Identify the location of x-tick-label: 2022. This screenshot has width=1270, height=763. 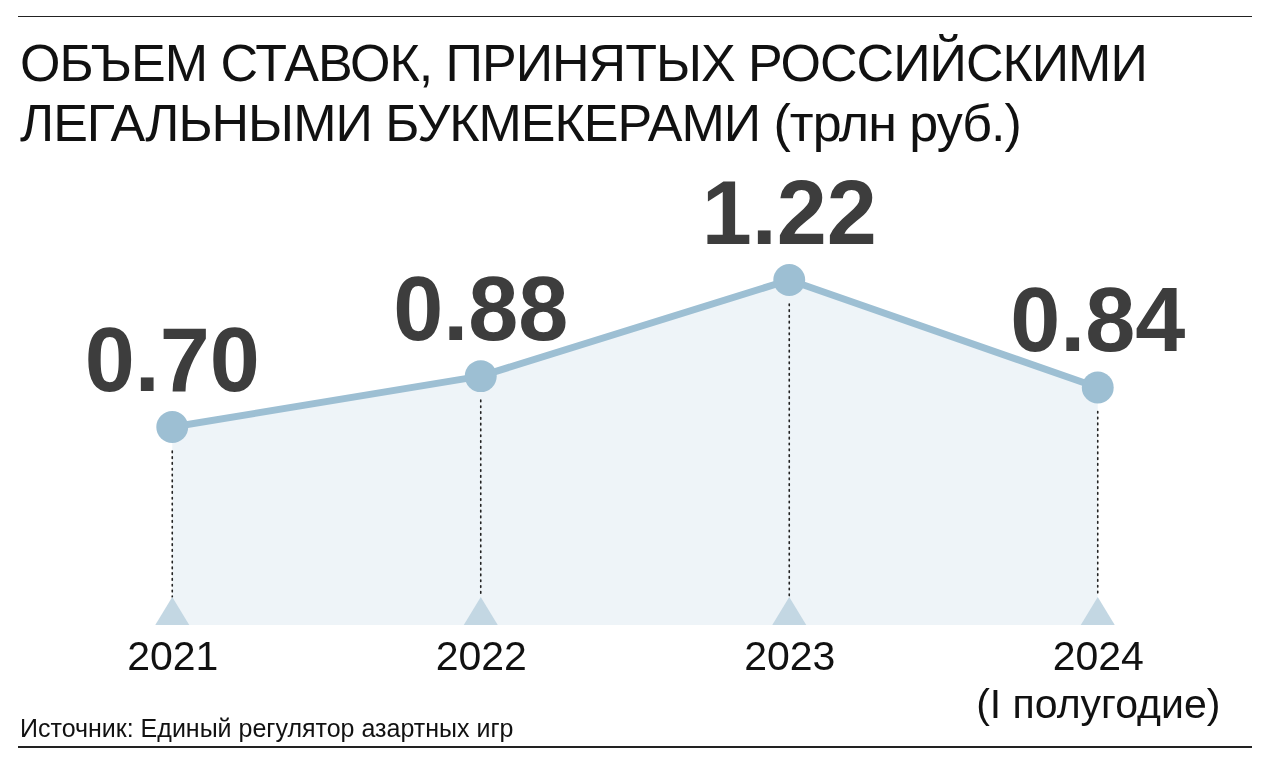
(481, 655).